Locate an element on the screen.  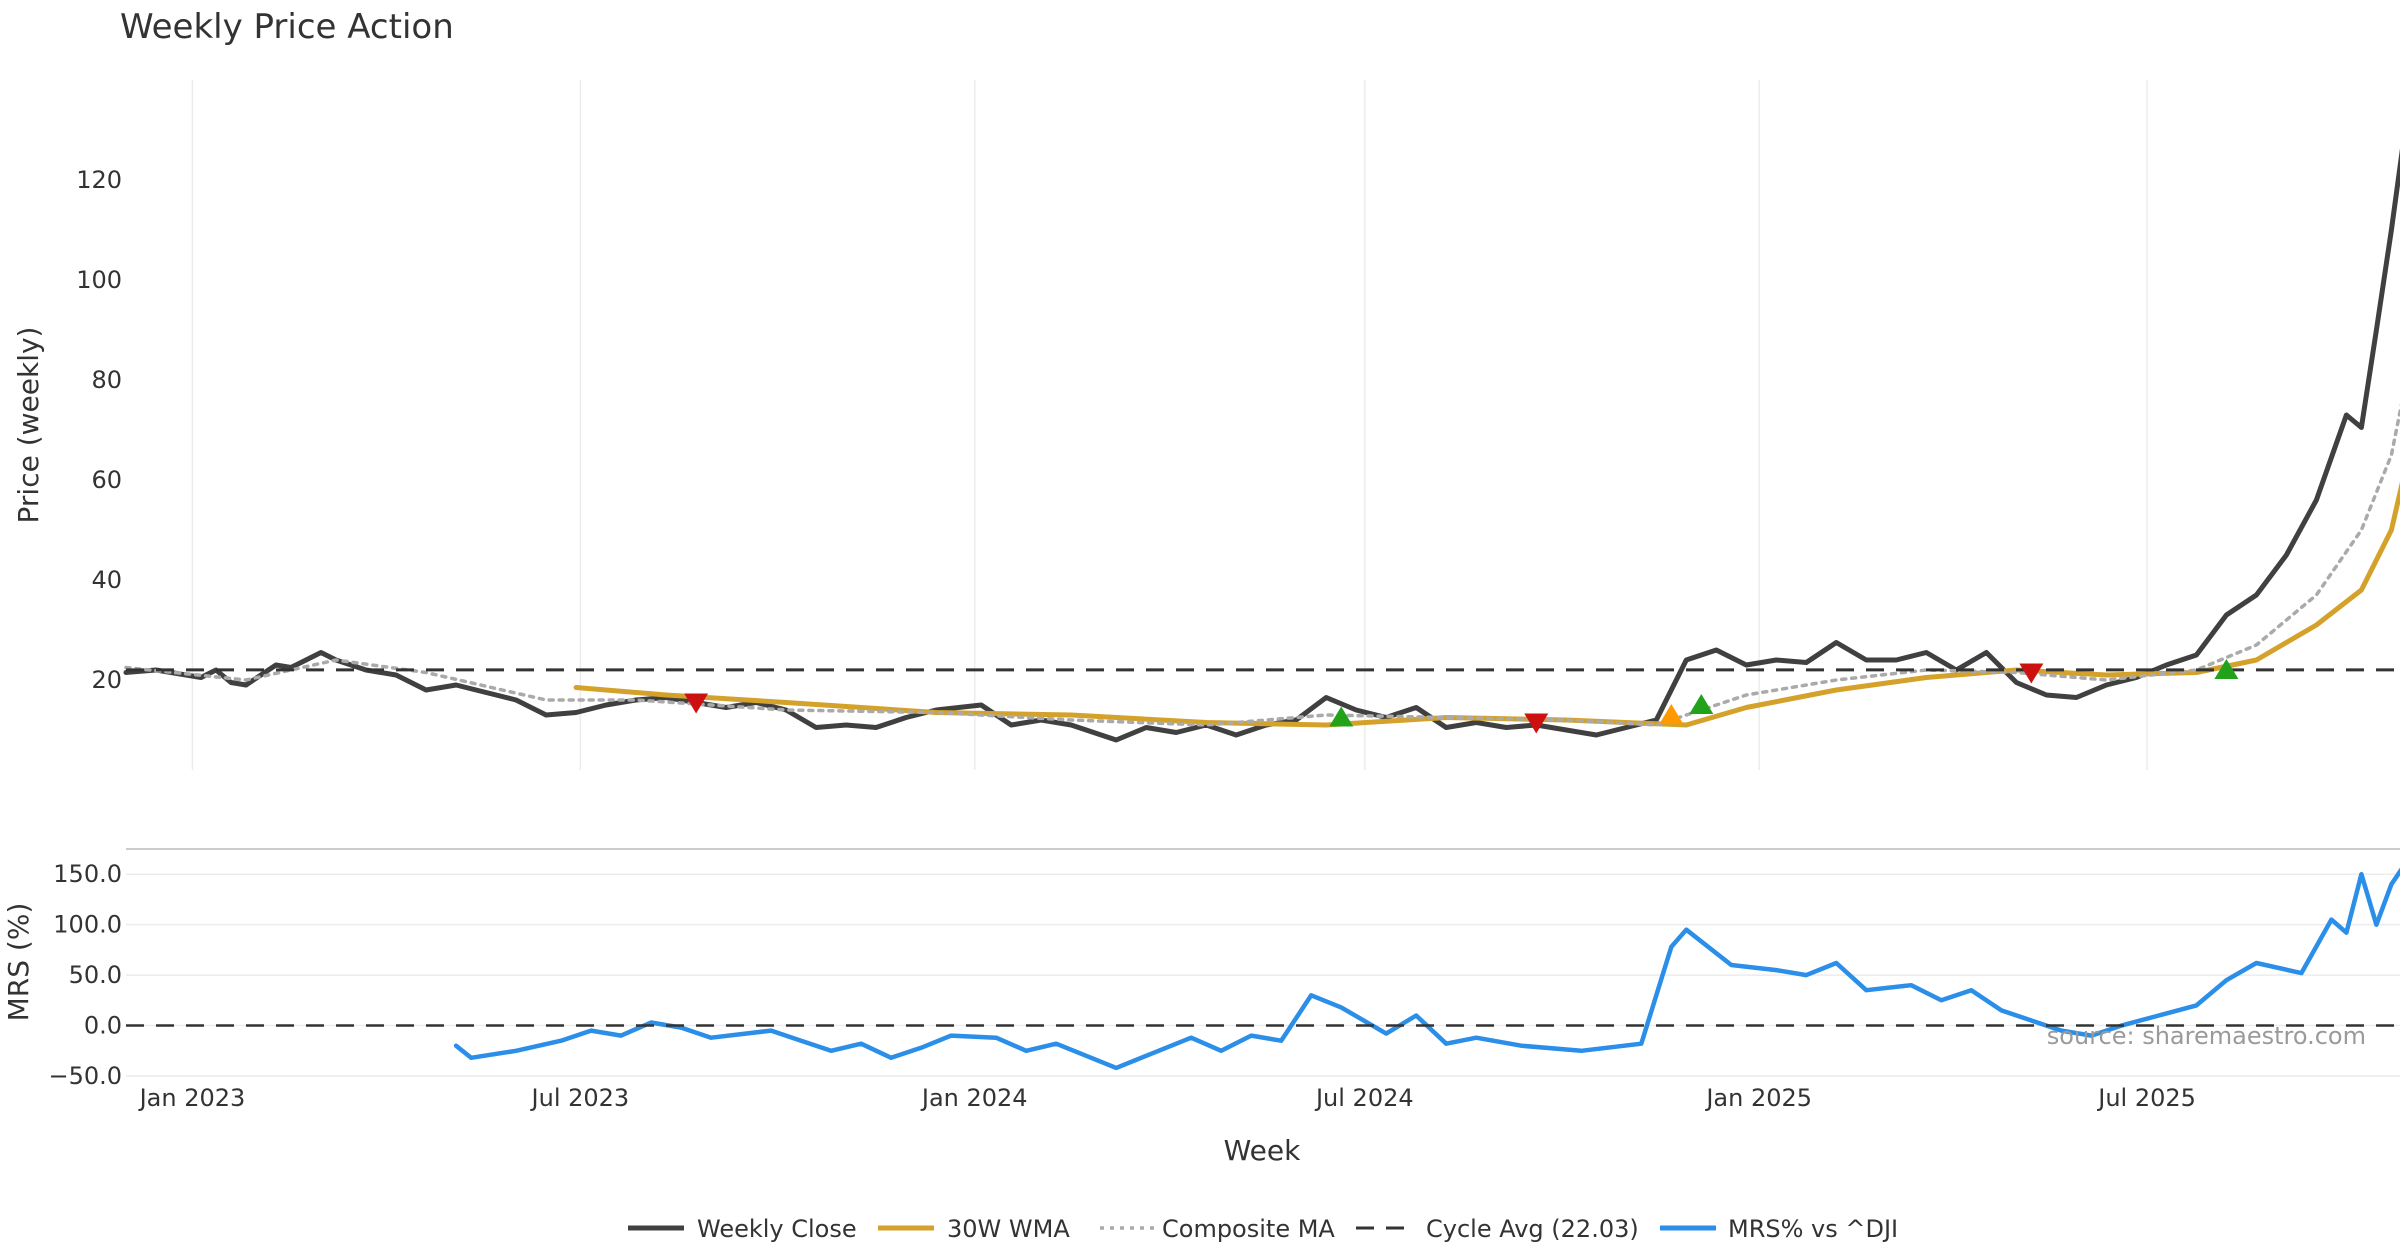
x-tick-label: Jan 2024 is located at coordinates (974, 1098).